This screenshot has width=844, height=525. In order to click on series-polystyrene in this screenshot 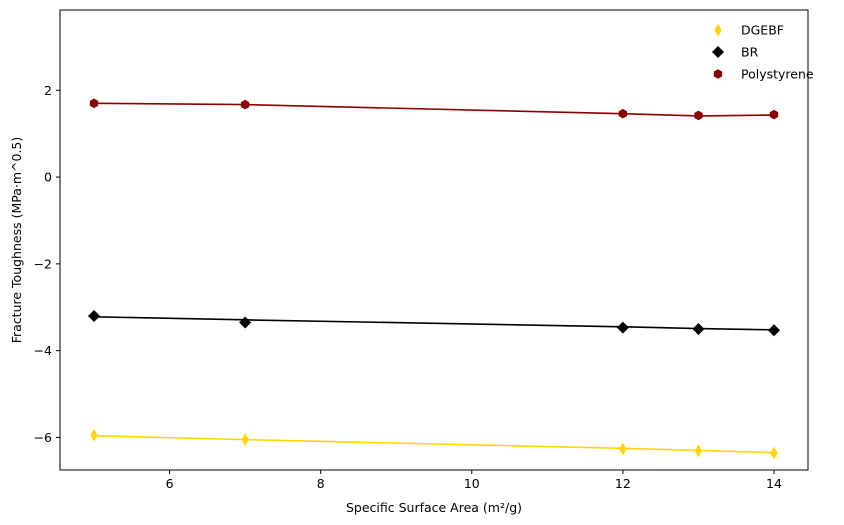, I will do `click(434, 109)`.